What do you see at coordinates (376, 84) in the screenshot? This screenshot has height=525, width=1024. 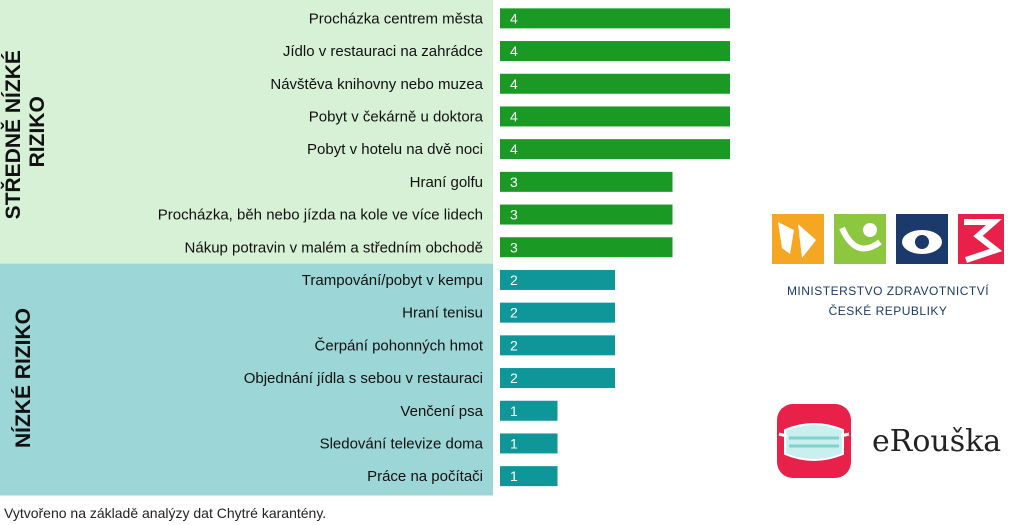 I see `category-label: Návštěva knihovny nebo muzea` at bounding box center [376, 84].